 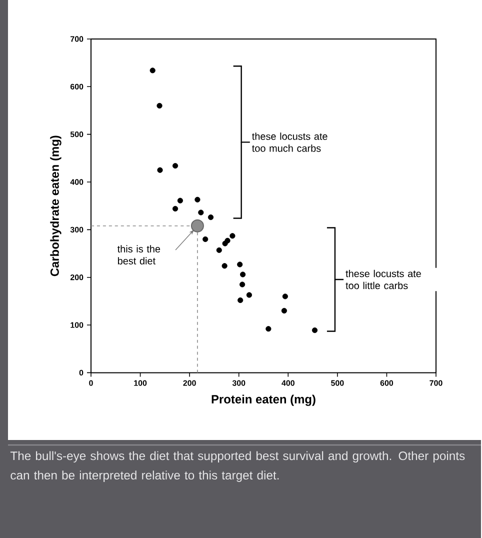 I want to click on y-axis-title: Carbohydrate eaten (mg), so click(x=56, y=206).